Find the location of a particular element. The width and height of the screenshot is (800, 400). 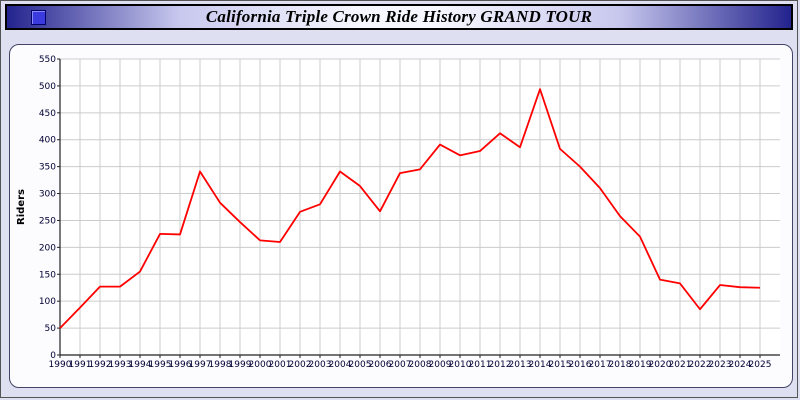

svg-text: 2016 is located at coordinates (580, 365).